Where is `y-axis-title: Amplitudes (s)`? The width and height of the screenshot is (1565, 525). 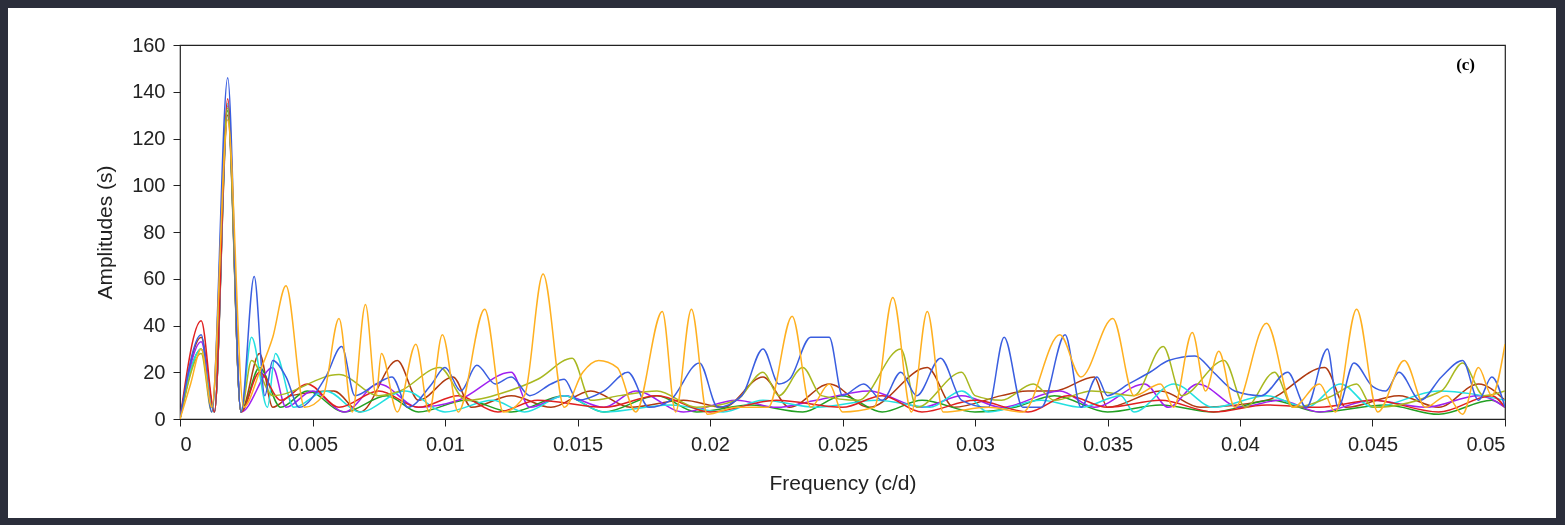
y-axis-title: Amplitudes (s) is located at coordinates (105, 232).